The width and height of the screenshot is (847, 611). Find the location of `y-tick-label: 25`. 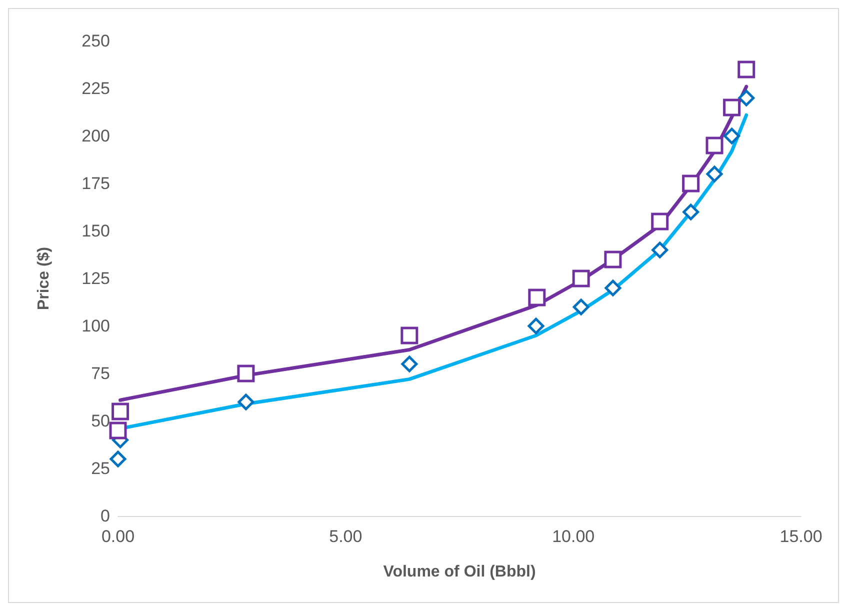

y-tick-label: 25 is located at coordinates (100, 468).